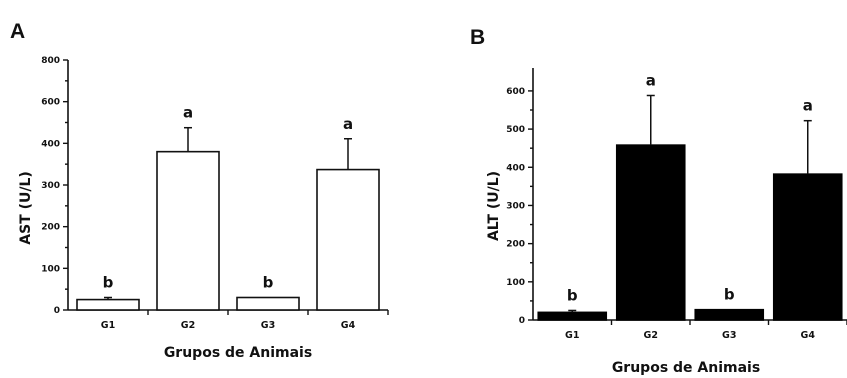 The width and height of the screenshot is (847, 378). Describe the element at coordinates (17, 31) in the screenshot. I see `panel-a-letter: A` at that location.